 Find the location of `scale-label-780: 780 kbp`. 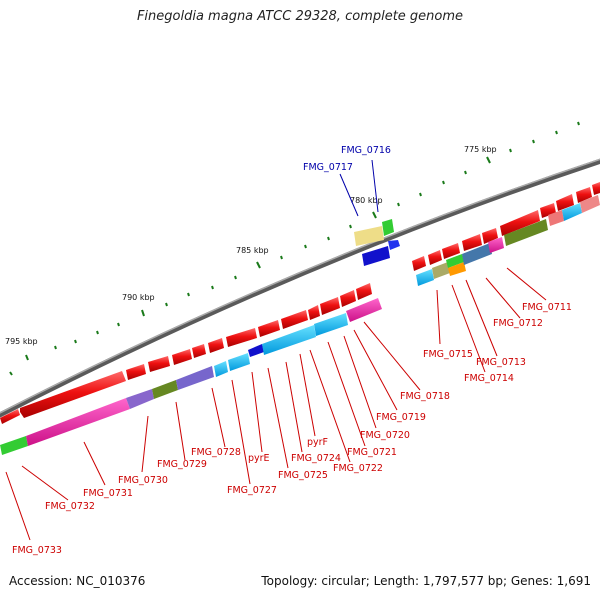

scale-label-780: 780 kbp is located at coordinates (366, 200).